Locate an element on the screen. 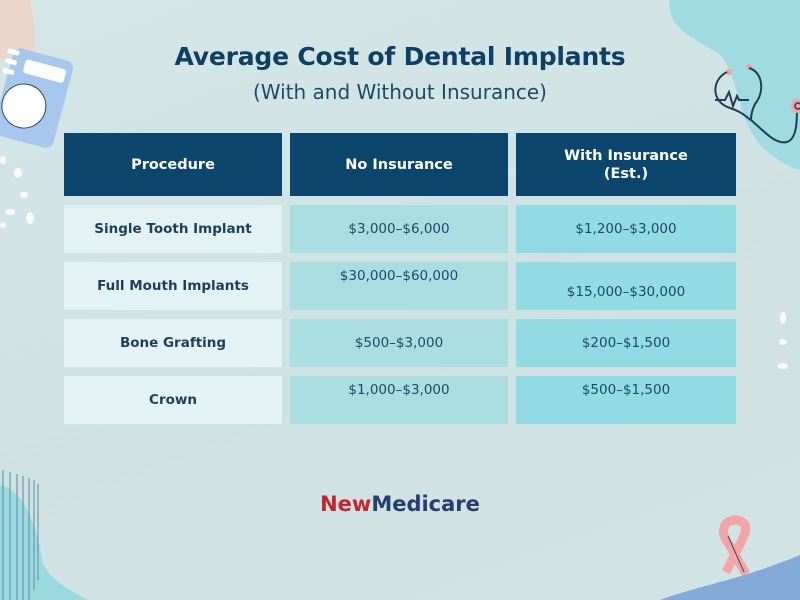  column-header-with-insurance: With Insurance (Est.) is located at coordinates (626, 164).